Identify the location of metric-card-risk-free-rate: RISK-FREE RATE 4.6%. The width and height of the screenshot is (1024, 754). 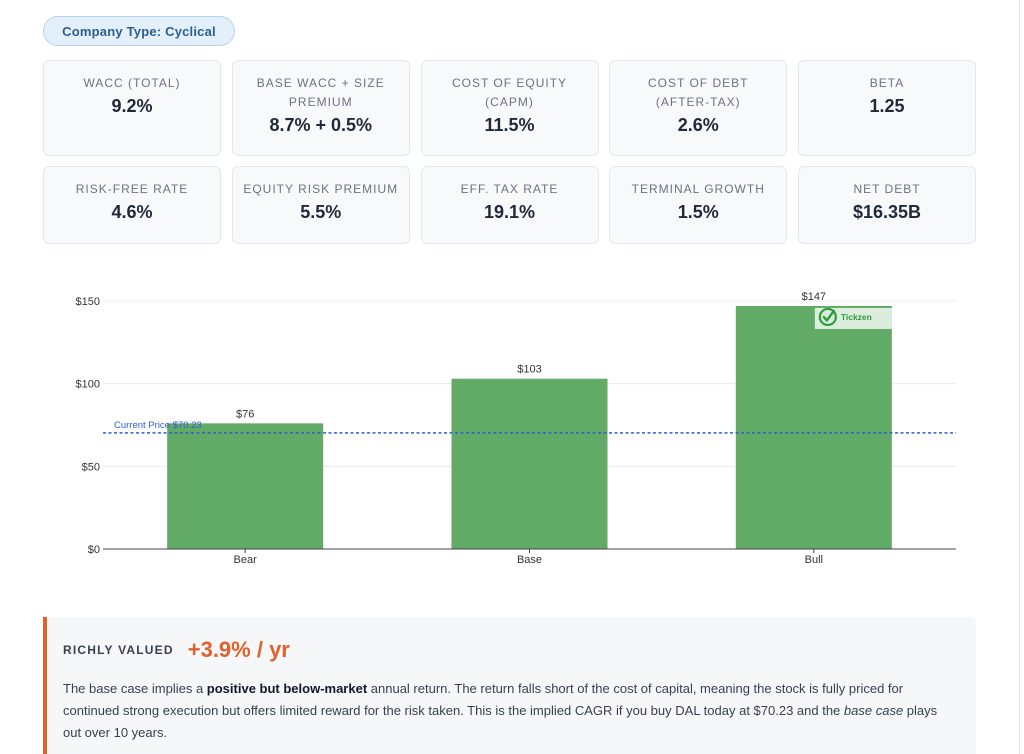
(132, 205).